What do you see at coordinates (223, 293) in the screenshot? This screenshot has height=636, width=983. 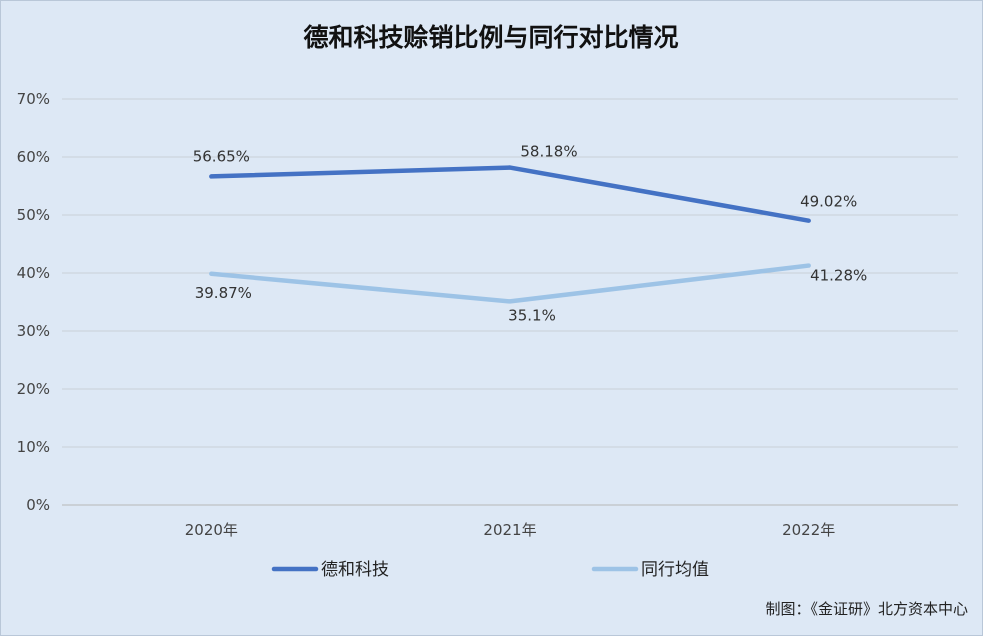 I see `data-label: 39.87%` at bounding box center [223, 293].